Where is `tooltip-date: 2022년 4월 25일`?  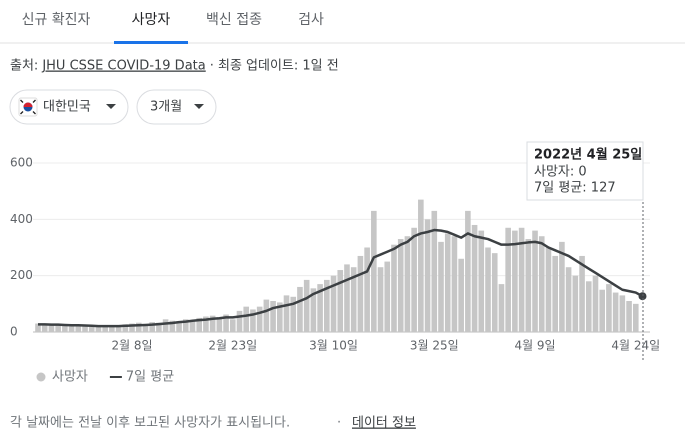 tooltip-date: 2022년 4월 25일 is located at coordinates (588, 155).